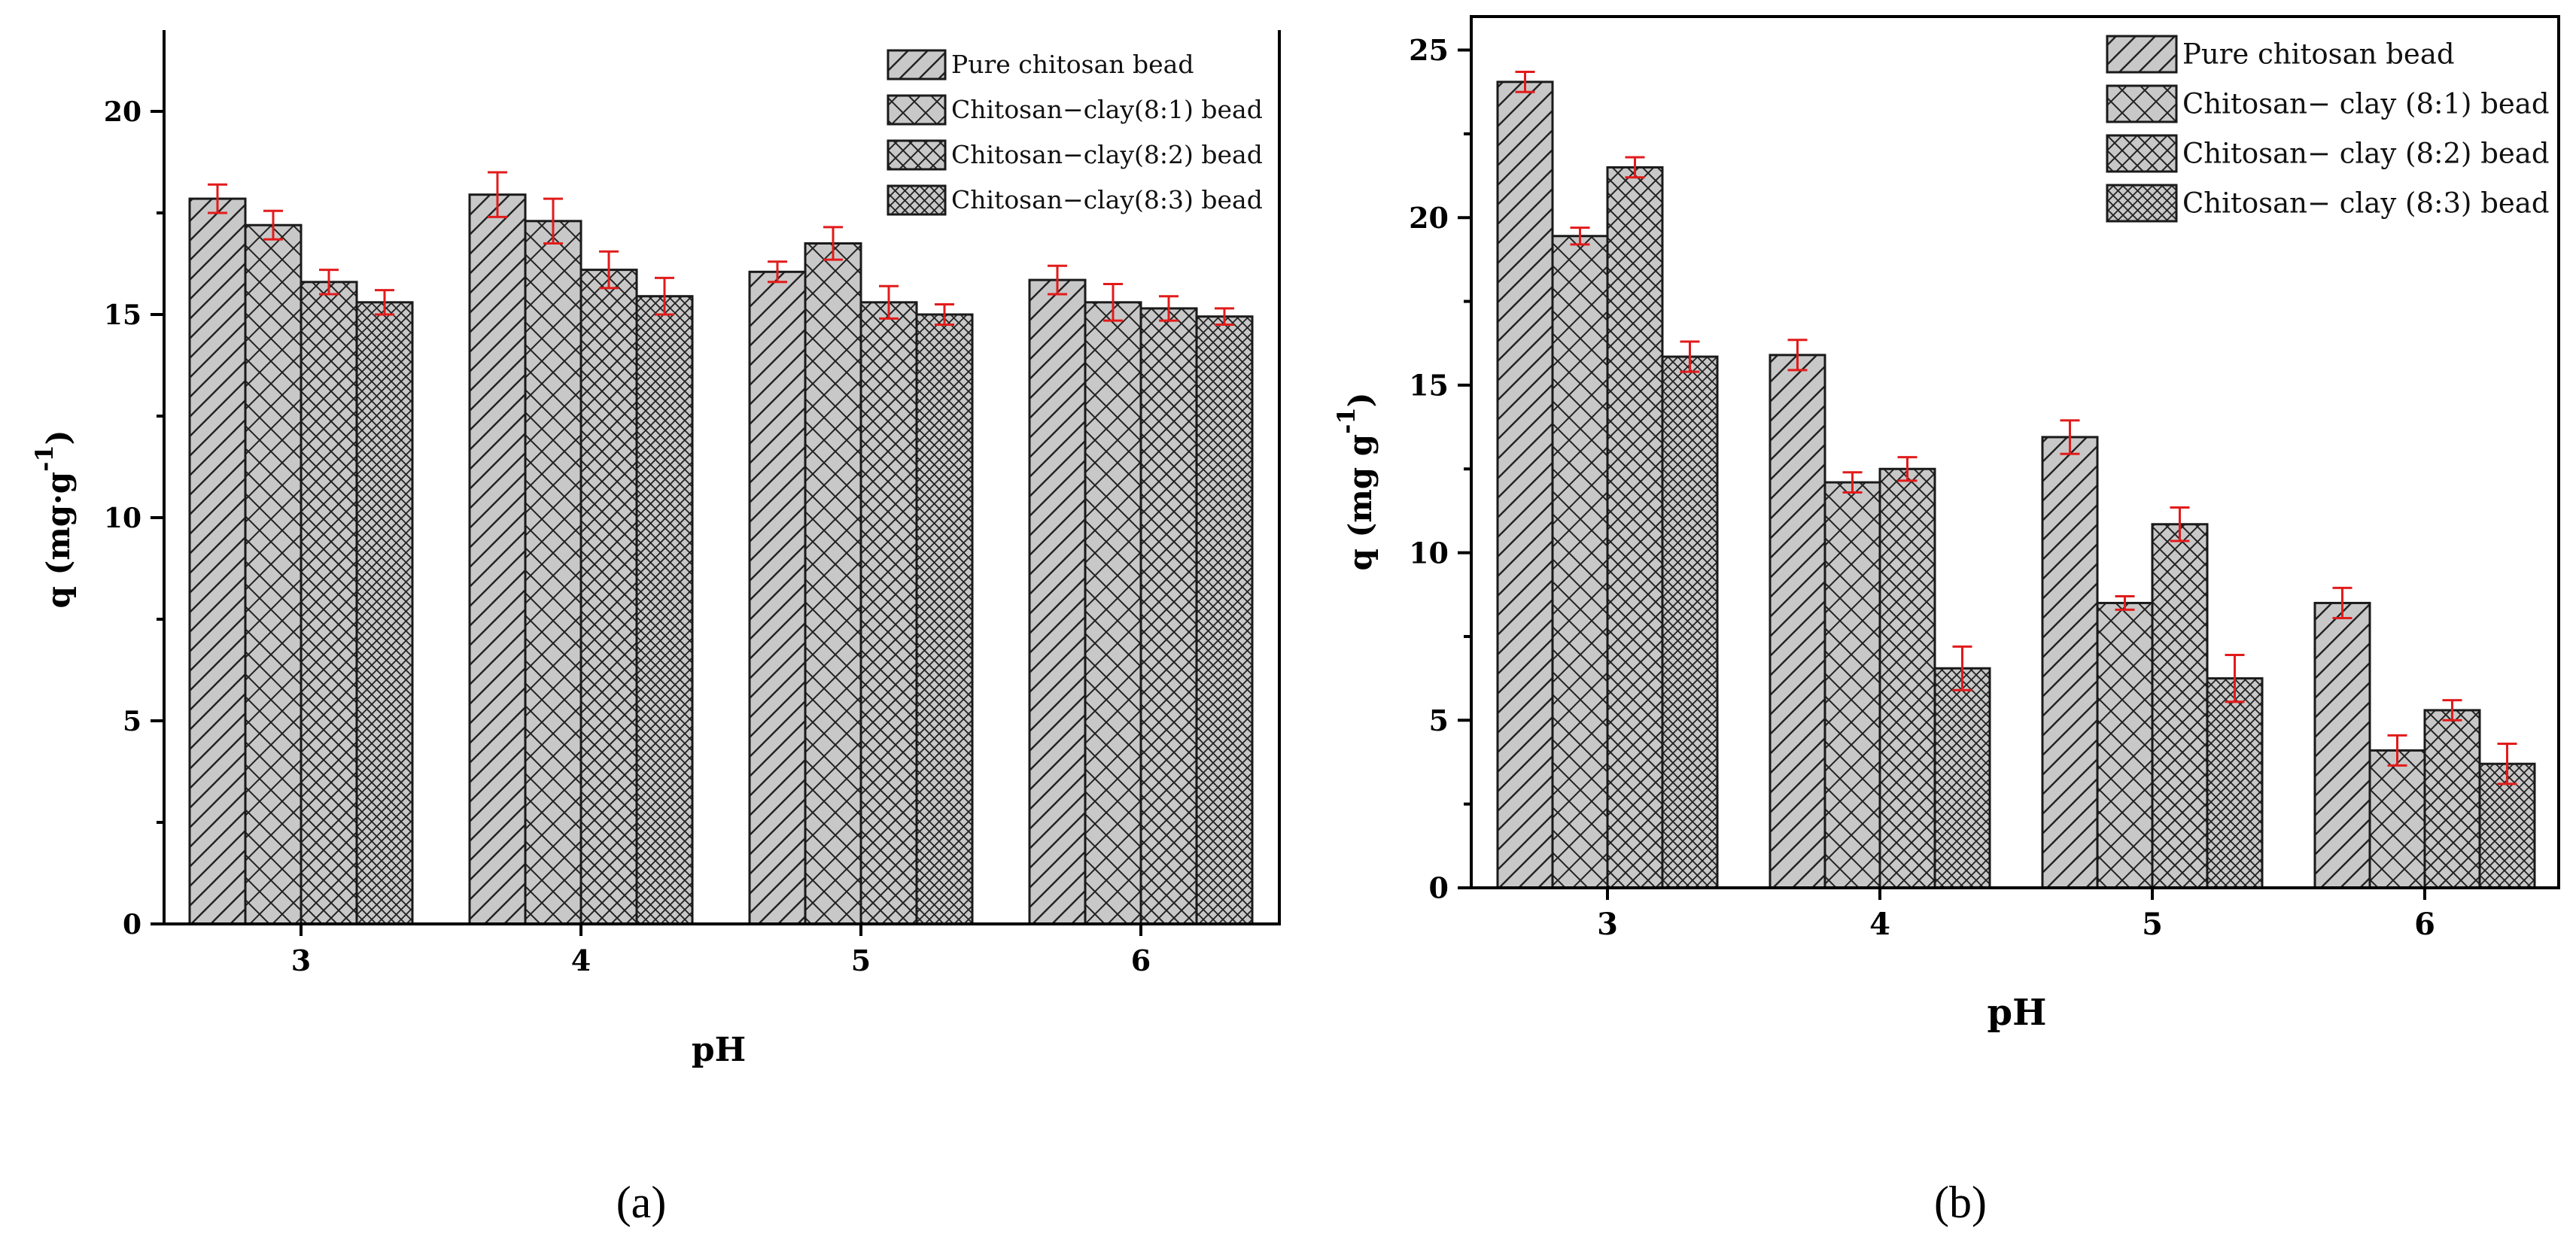 This screenshot has height=1255, width=2576. What do you see at coordinates (1113, 302) in the screenshot?
I see `error-bar-a-s1-ph6` at bounding box center [1113, 302].